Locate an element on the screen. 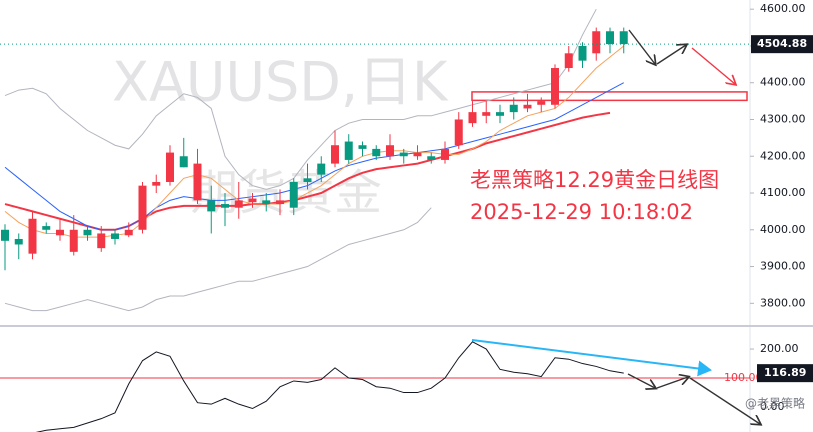 This screenshot has width=813, height=432. last-value-box is located at coordinates (785, 373).